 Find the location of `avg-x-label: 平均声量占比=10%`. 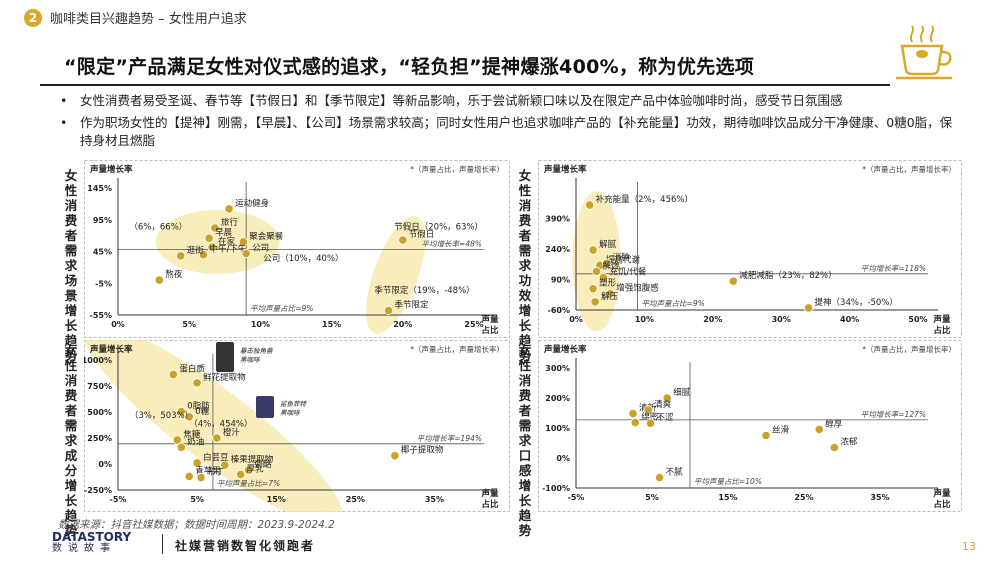

avg-x-label: 平均声量占比=10% is located at coordinates (728, 481).